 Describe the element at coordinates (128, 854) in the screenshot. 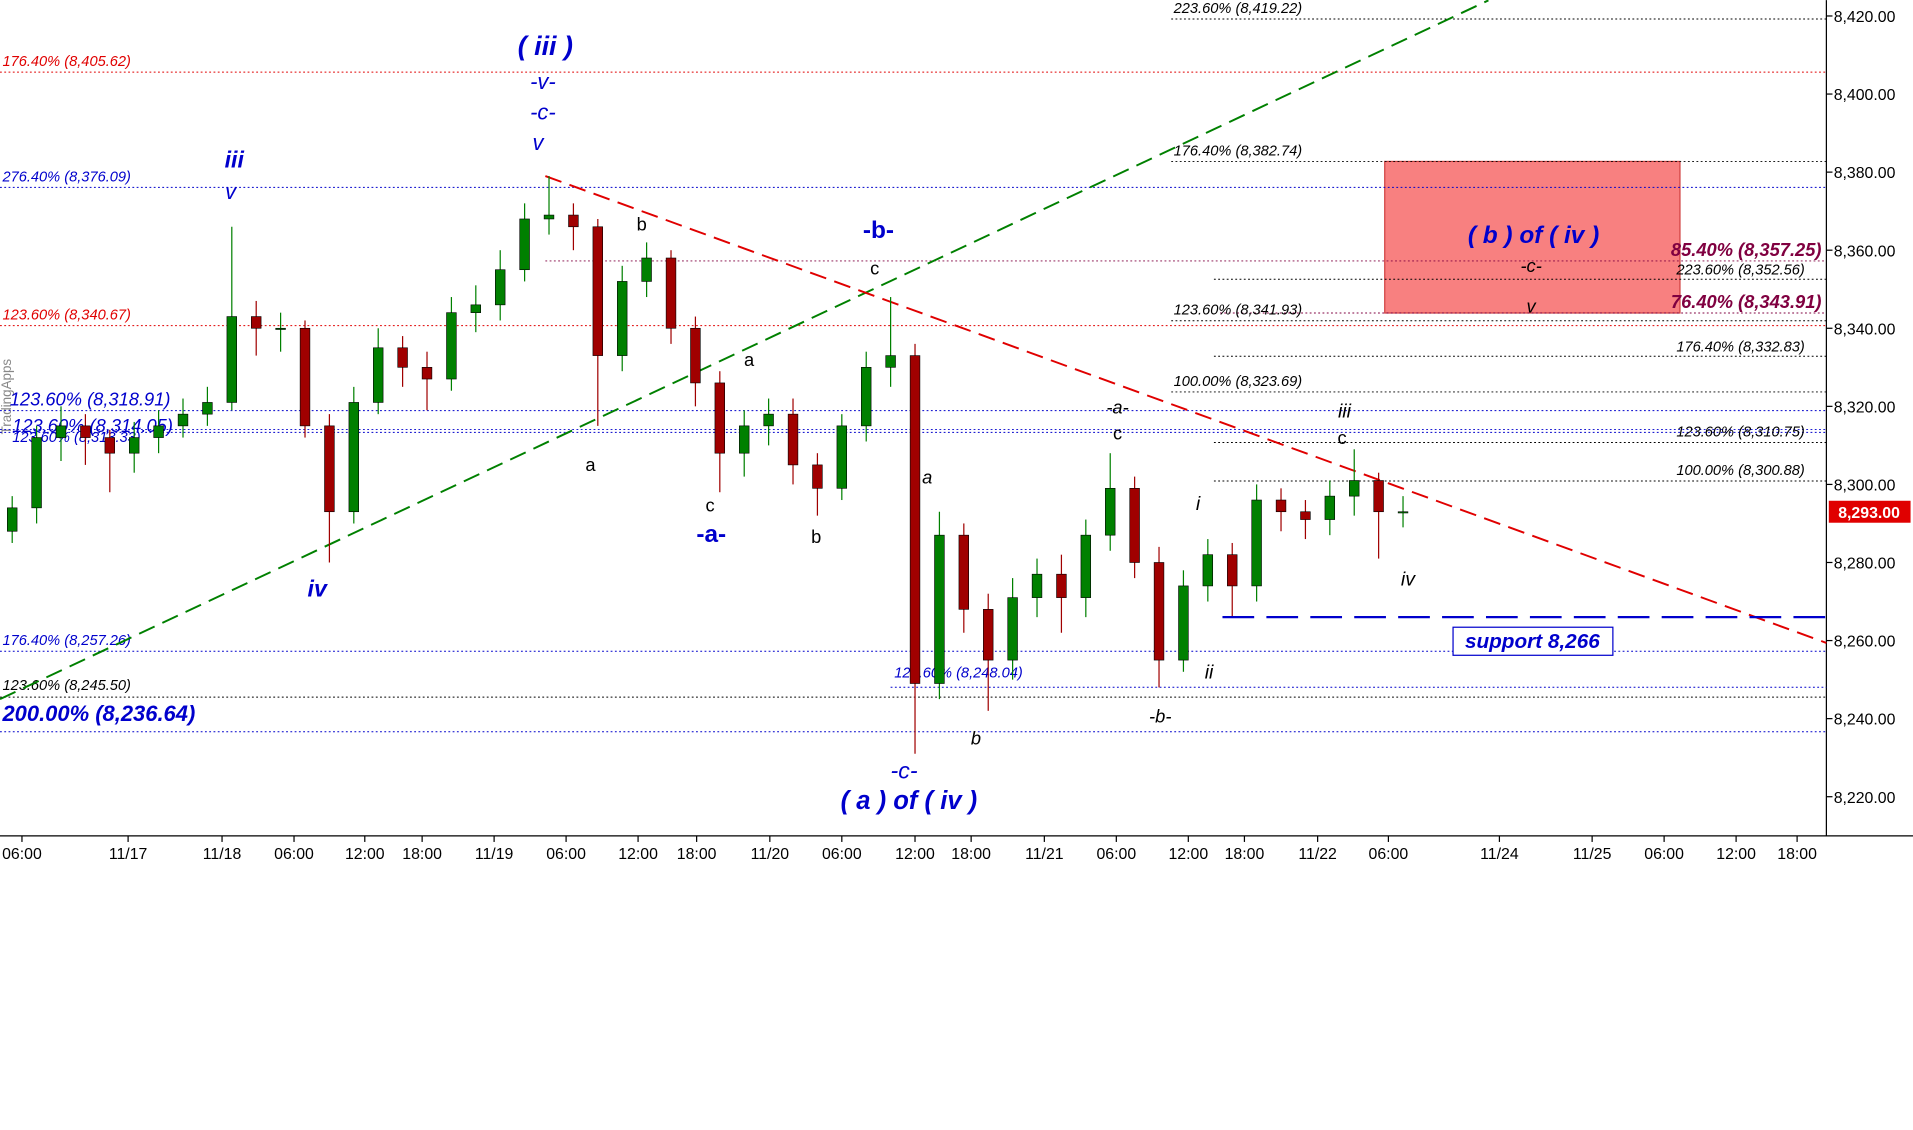

I see `x-tick-label: 11/17` at that location.